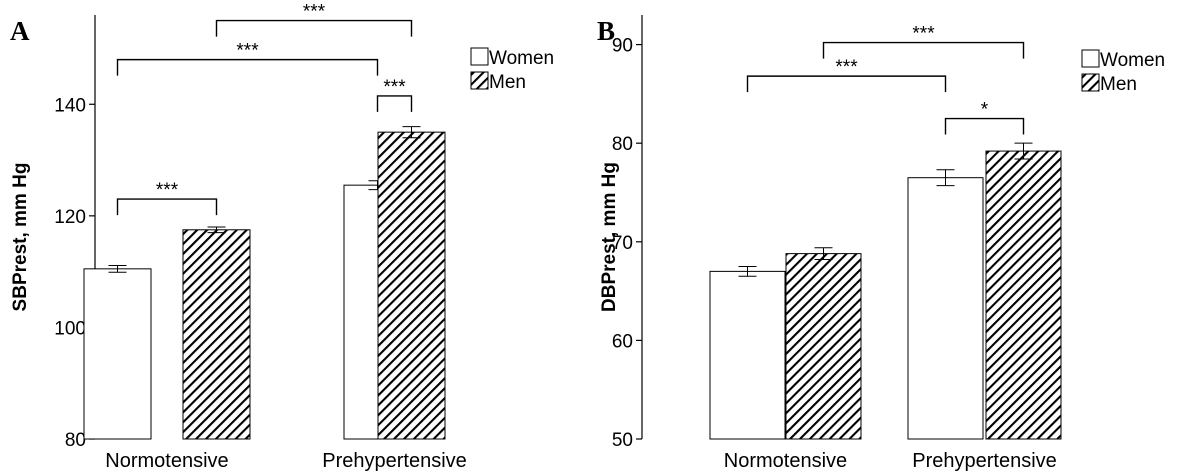 This screenshot has height=476, width=1179. What do you see at coordinates (70, 328) in the screenshot?
I see `y-tick-label: 100` at bounding box center [70, 328].